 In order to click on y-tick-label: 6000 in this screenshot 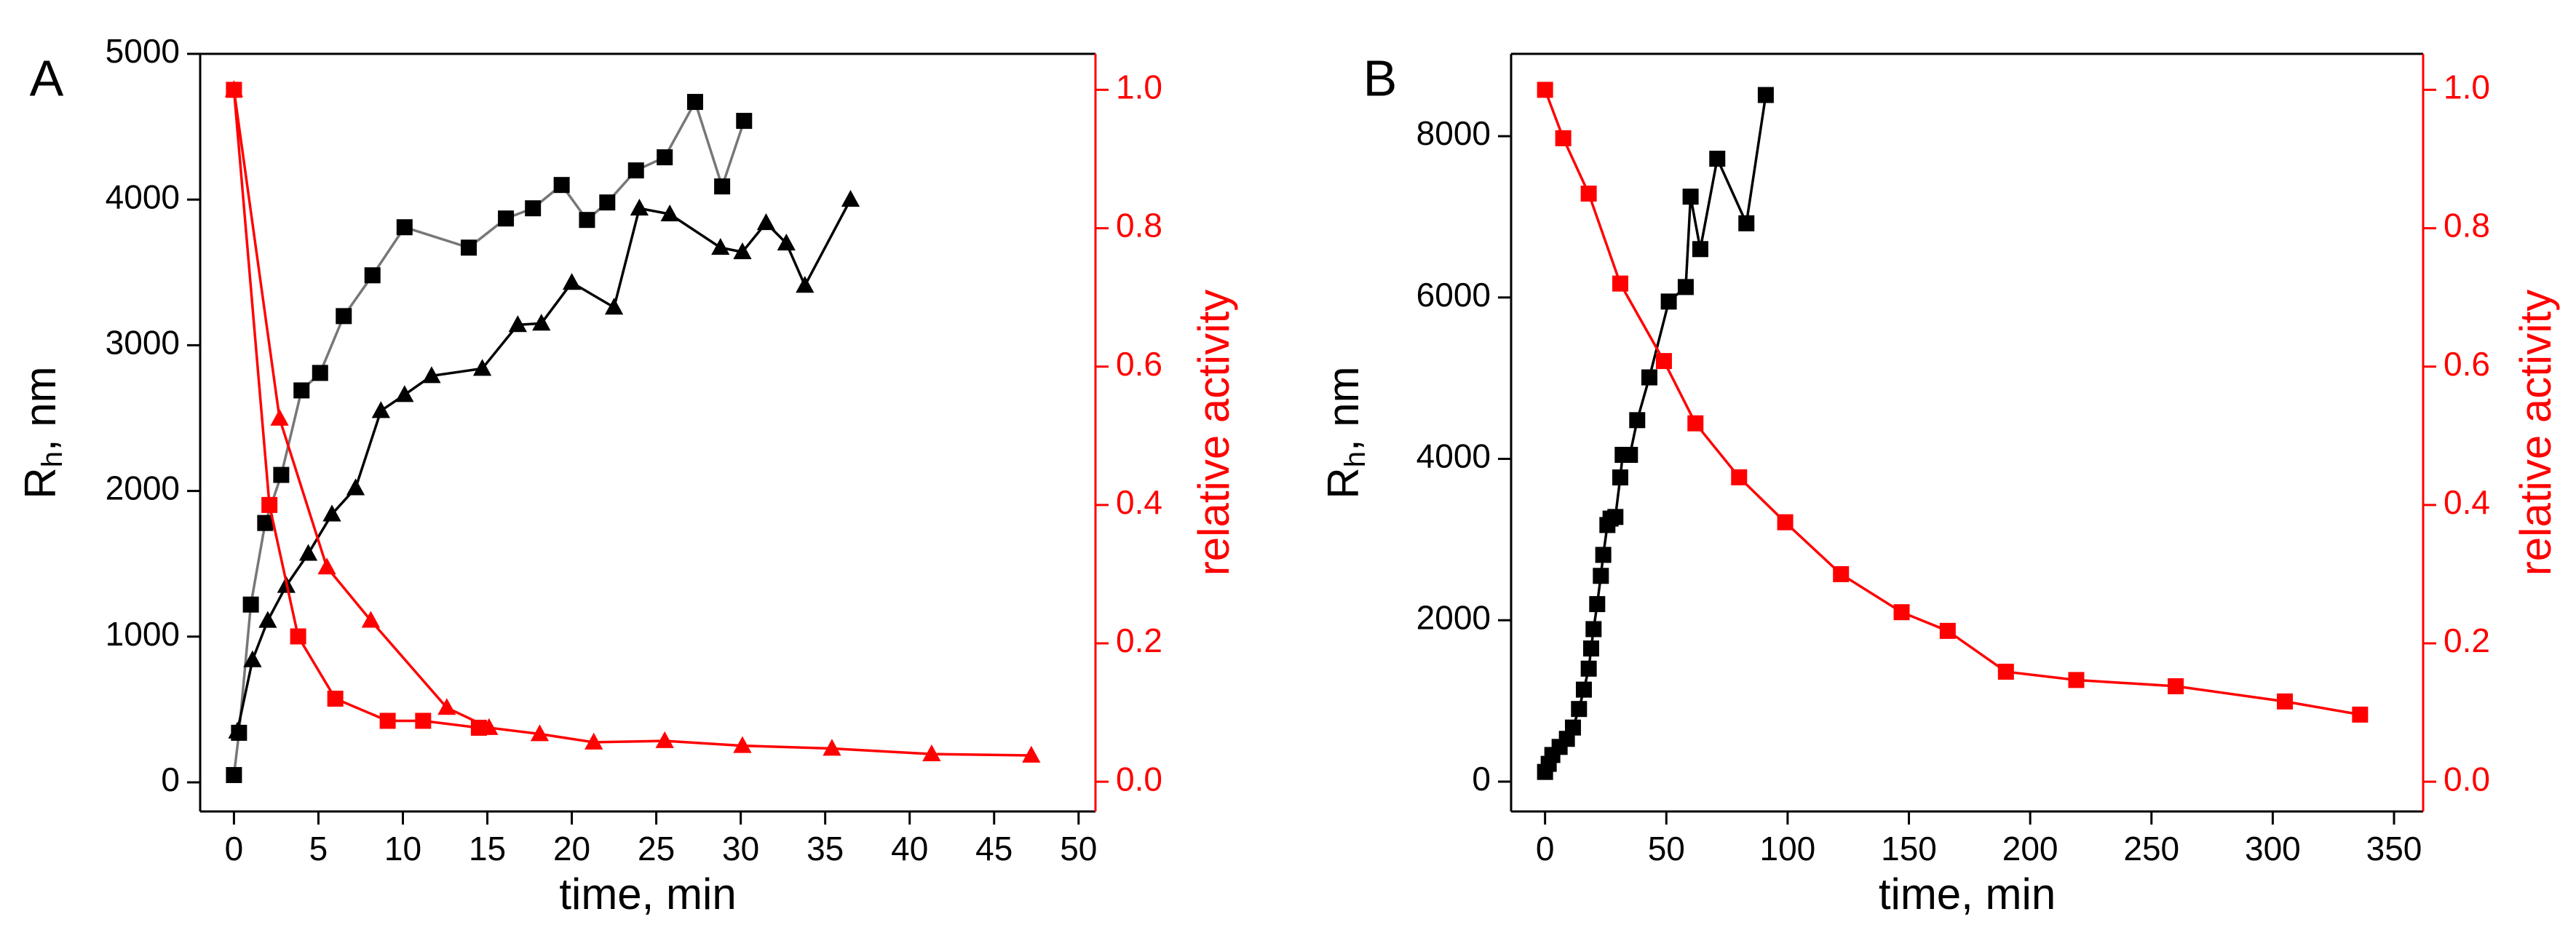, I will do `click(1453, 295)`.